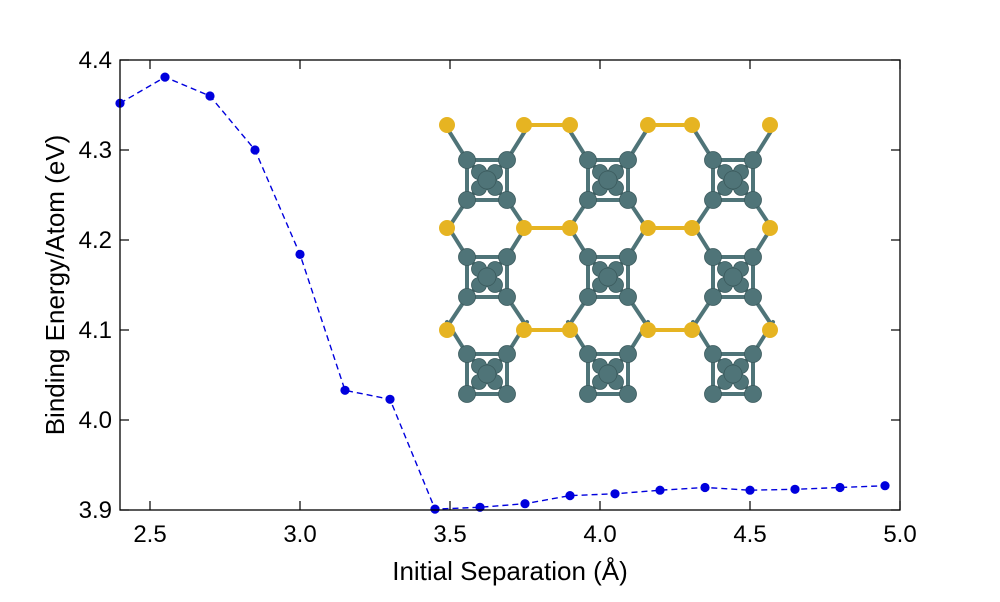 The height and width of the screenshot is (602, 1000). I want to click on x-tick-label: 3.0, so click(299, 534).